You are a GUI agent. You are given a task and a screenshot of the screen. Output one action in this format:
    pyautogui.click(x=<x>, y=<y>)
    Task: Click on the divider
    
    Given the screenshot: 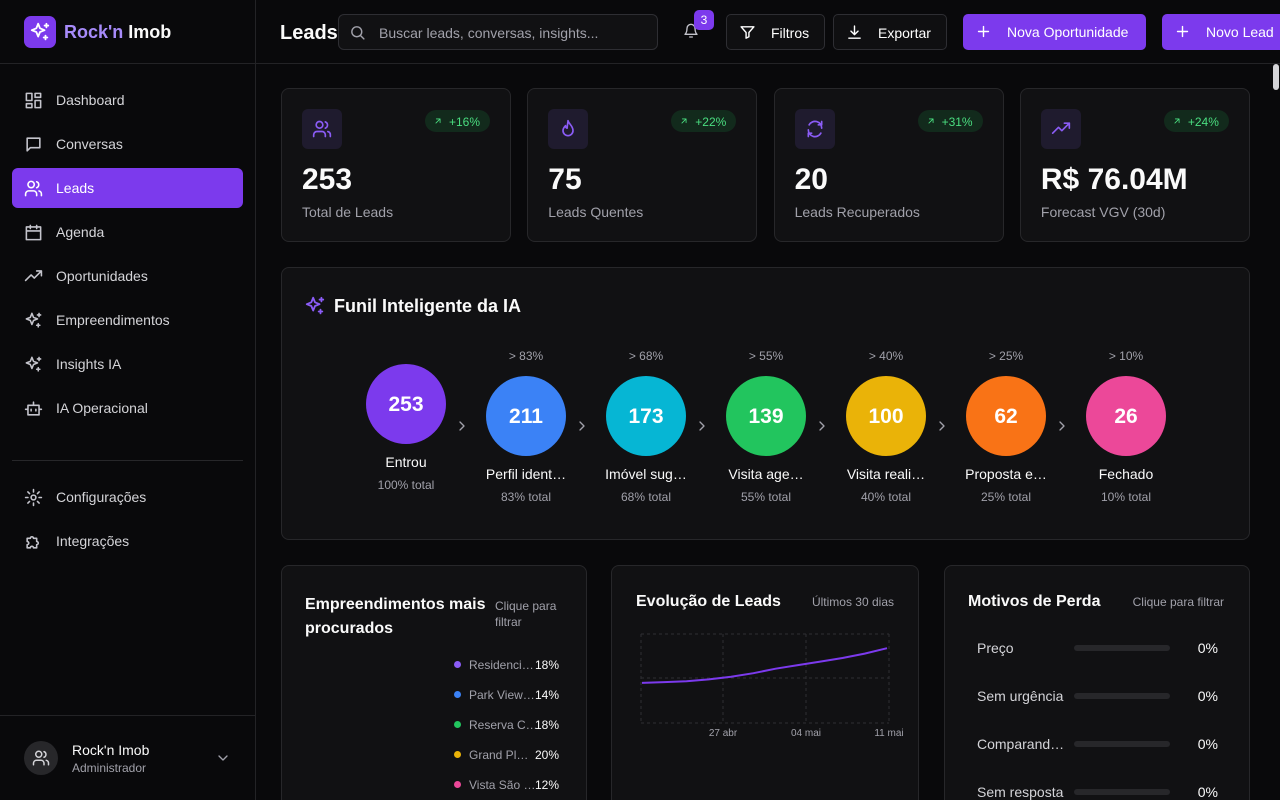 What is the action you would take?
    pyautogui.click(x=127, y=460)
    